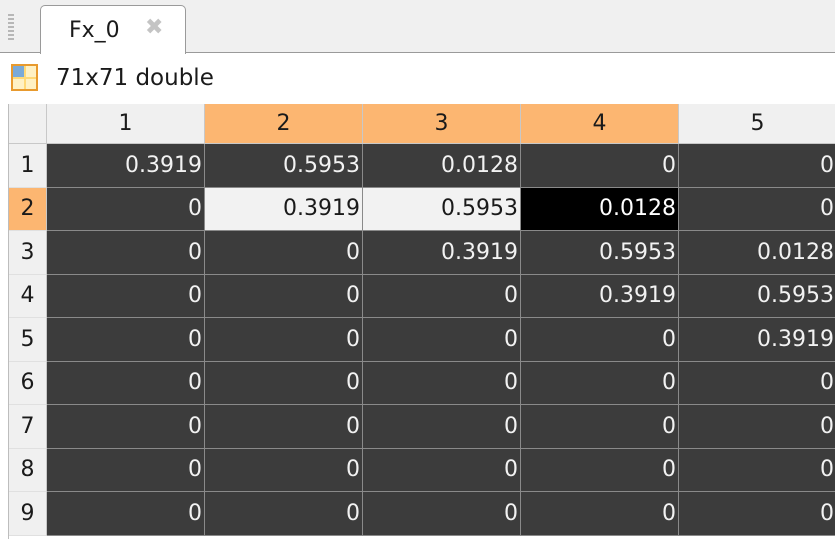 The width and height of the screenshot is (835, 539). What do you see at coordinates (11, 28) in the screenshot?
I see `drag-grip-icon` at bounding box center [11, 28].